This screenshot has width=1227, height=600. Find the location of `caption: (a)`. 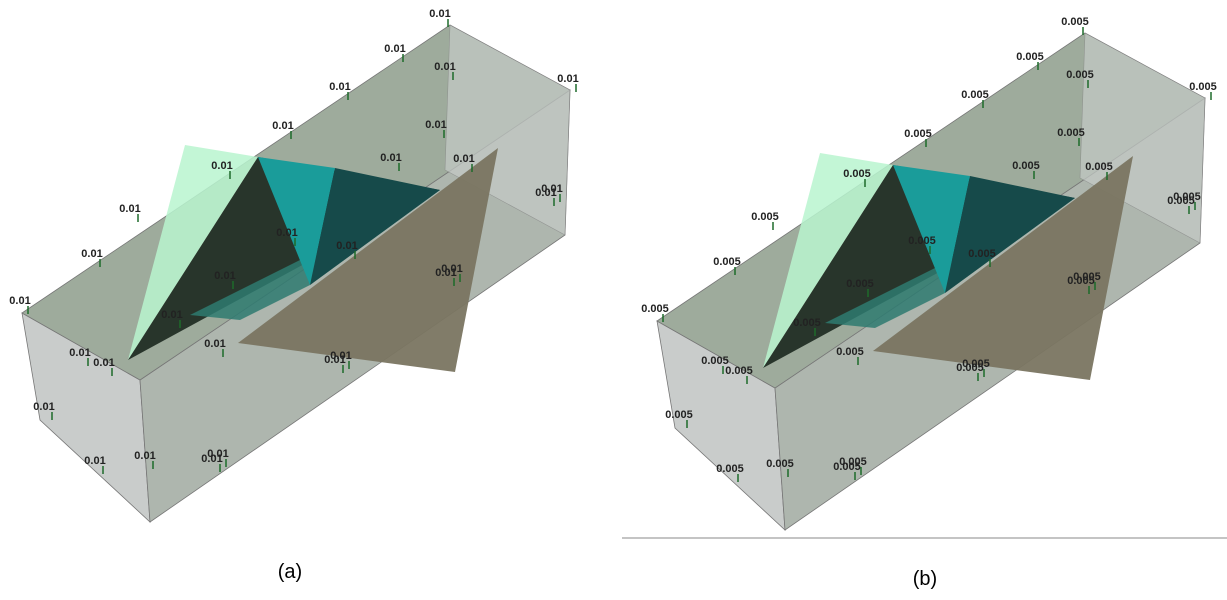

caption: (a) is located at coordinates (290, 572).